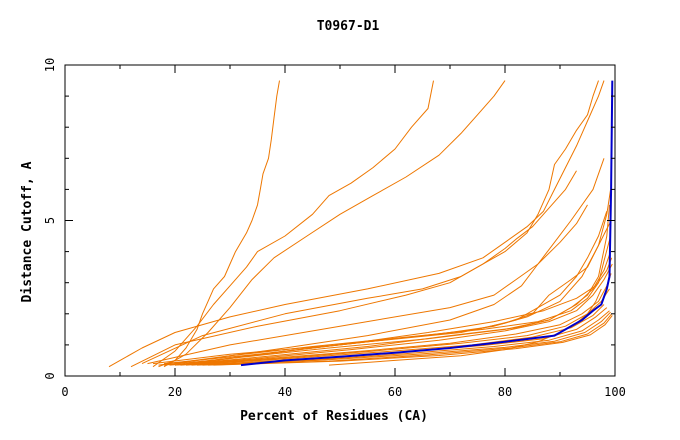 Image resolution: width=680 pixels, height=440 pixels. I want to click on x-tick-label: 40, so click(285, 392).